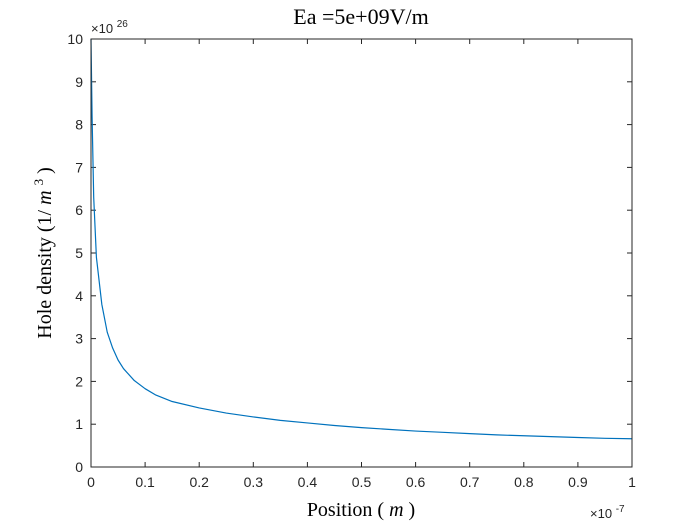 This screenshot has height=525, width=700. Describe the element at coordinates (360, 16) in the screenshot. I see `chart-title: Ea =5e+09V/m` at that location.